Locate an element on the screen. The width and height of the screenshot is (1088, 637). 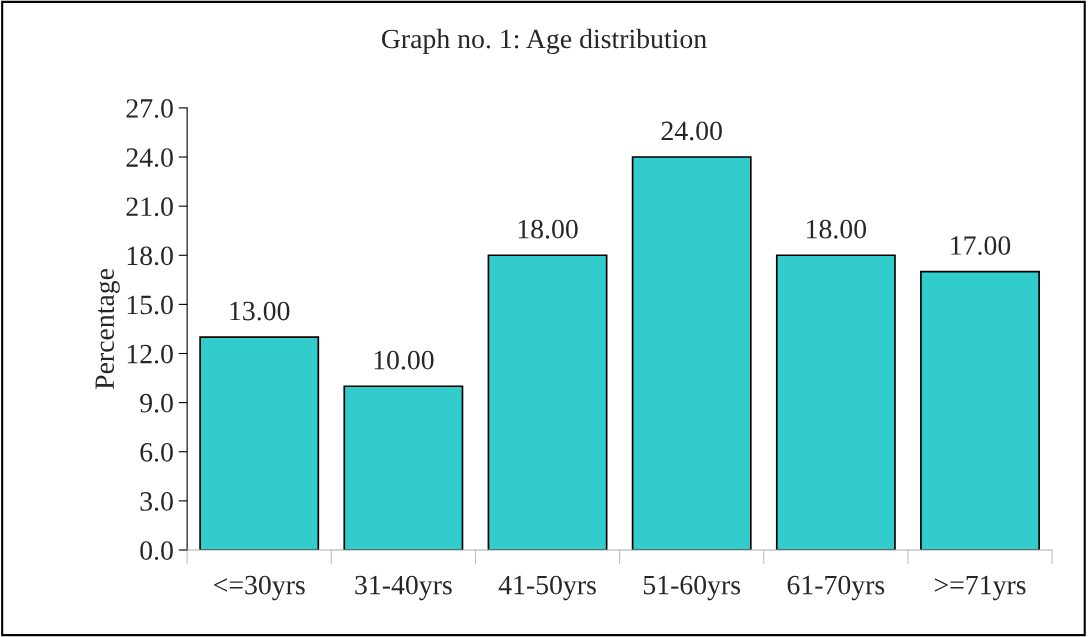
y-tick-label: 3.0 is located at coordinates (156, 501).